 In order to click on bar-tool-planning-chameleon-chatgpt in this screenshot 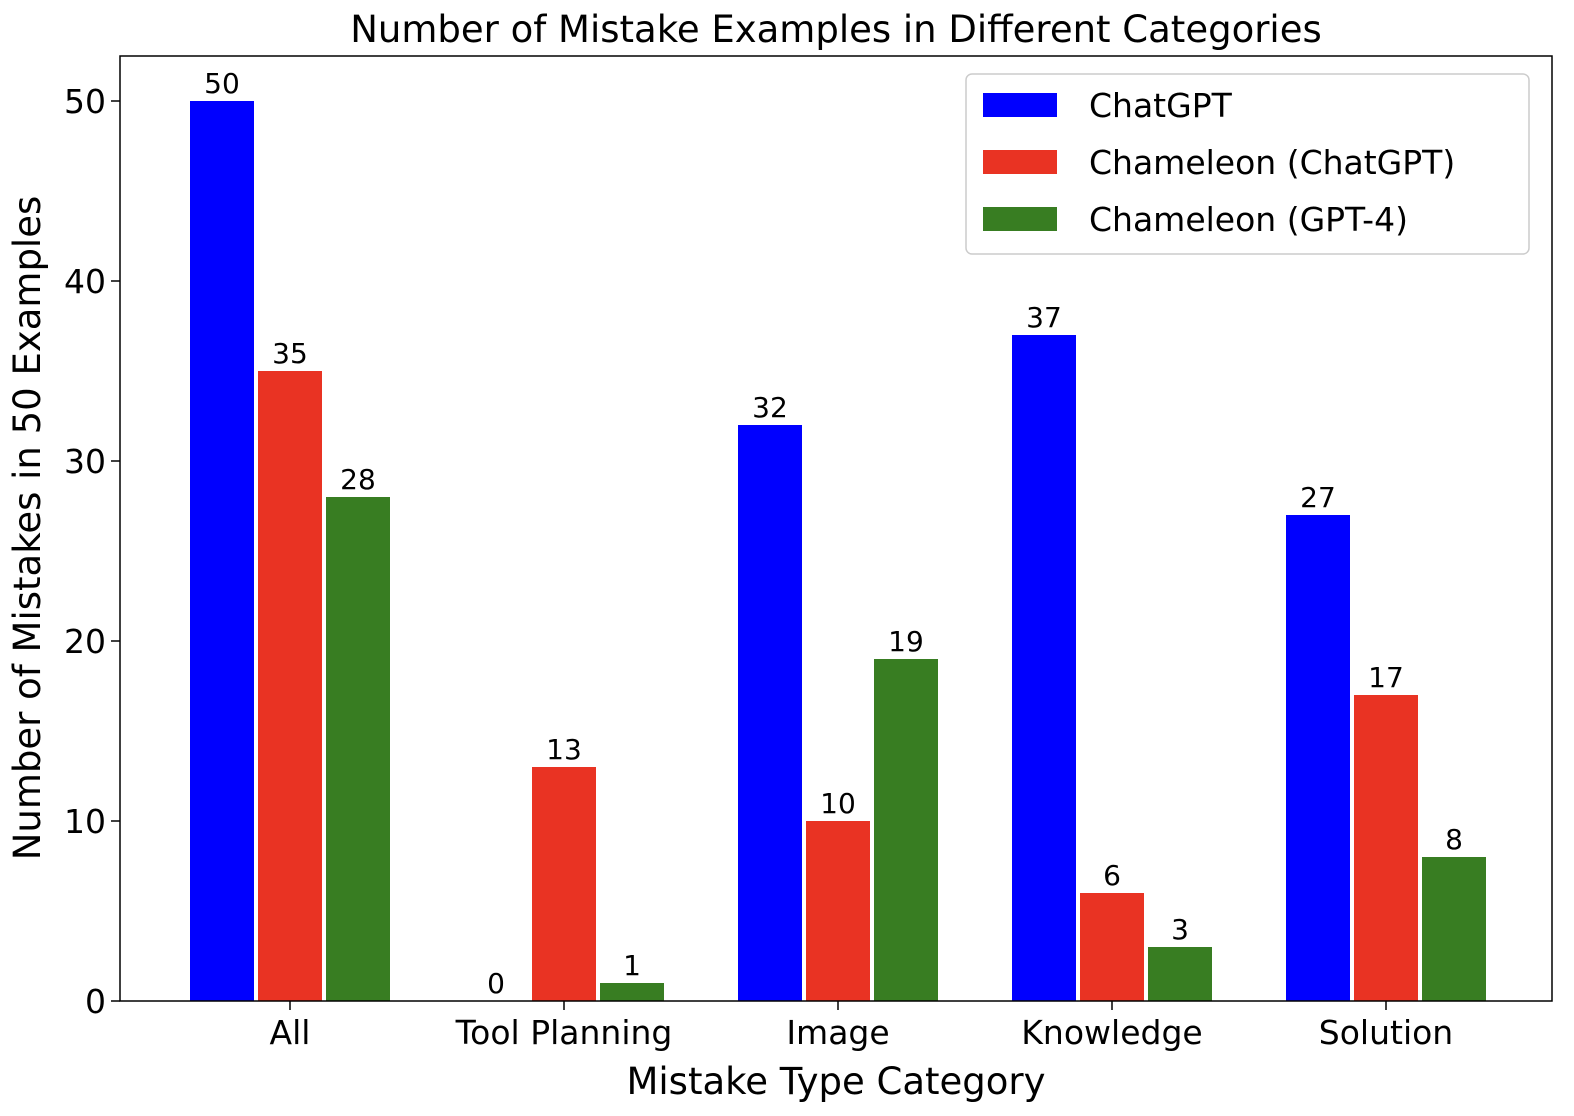, I will do `click(564, 884)`.